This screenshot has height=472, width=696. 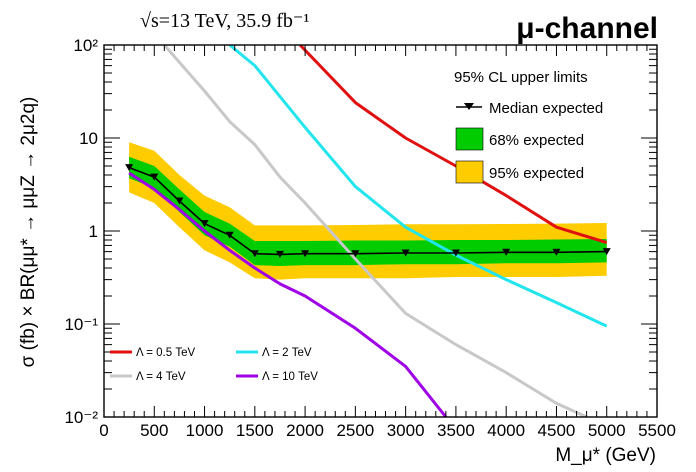 I want to click on x-tick-label: 3000, so click(x=406, y=430).